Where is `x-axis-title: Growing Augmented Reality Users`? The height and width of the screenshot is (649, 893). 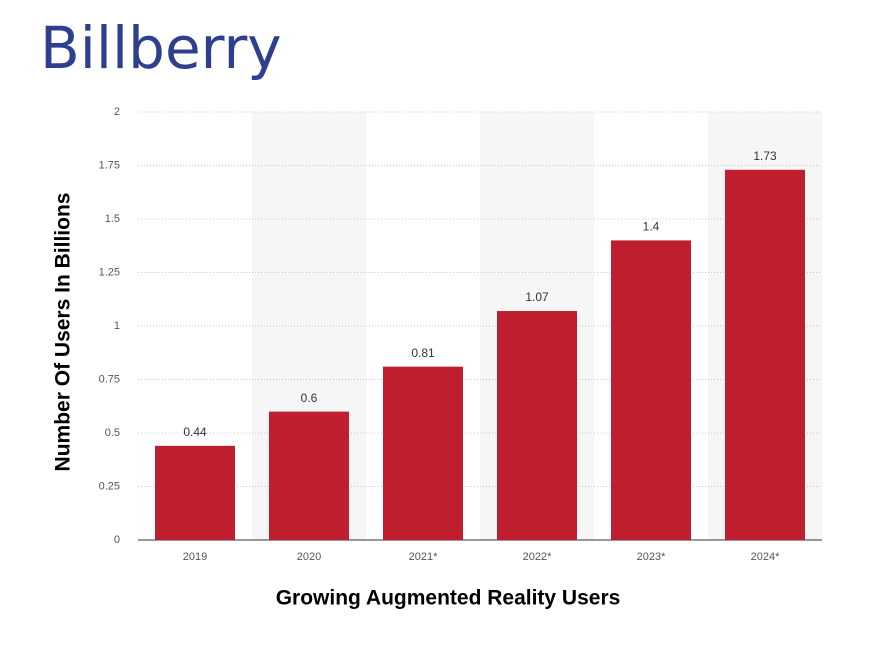 x-axis-title: Growing Augmented Reality Users is located at coordinates (448, 598).